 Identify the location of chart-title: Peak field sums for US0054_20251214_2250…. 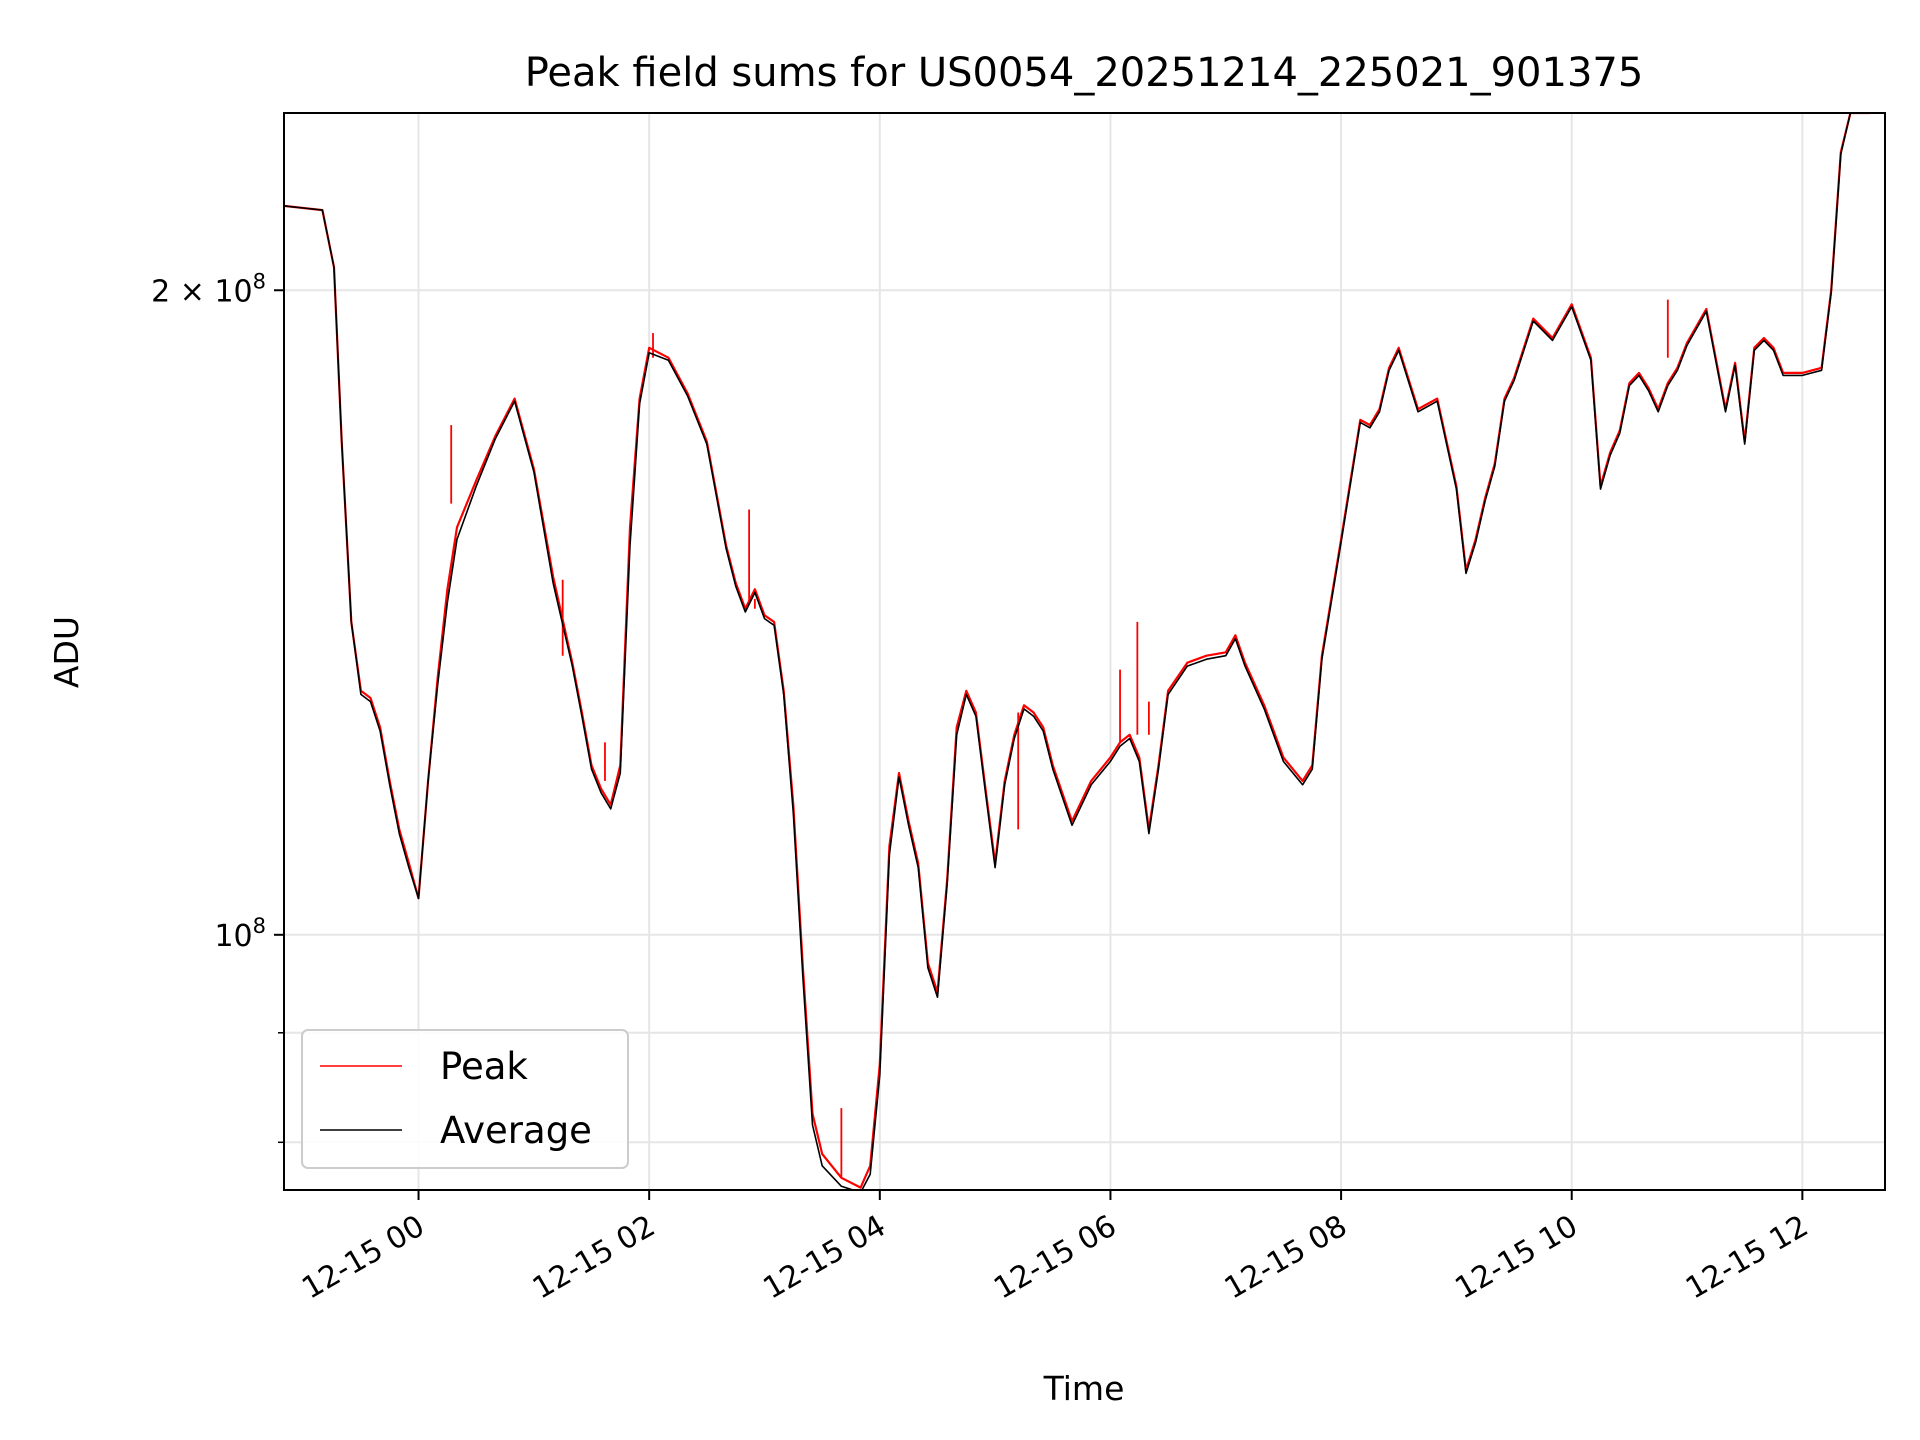
(1084, 73).